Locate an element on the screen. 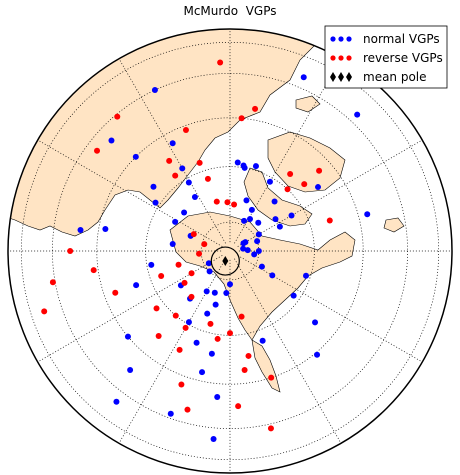 This screenshot has height=475, width=460. legend-label-normal: normal VGPs is located at coordinates (401, 39).